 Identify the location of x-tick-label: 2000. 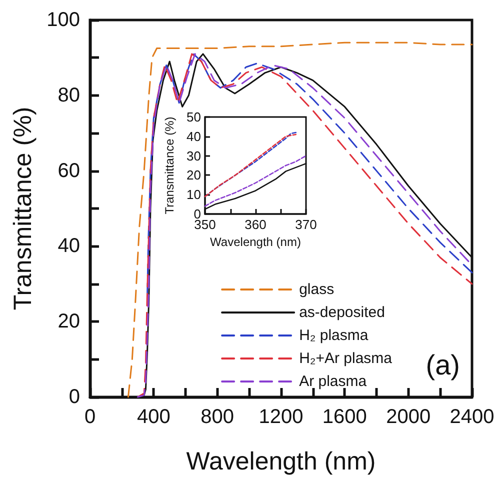
(408, 417).